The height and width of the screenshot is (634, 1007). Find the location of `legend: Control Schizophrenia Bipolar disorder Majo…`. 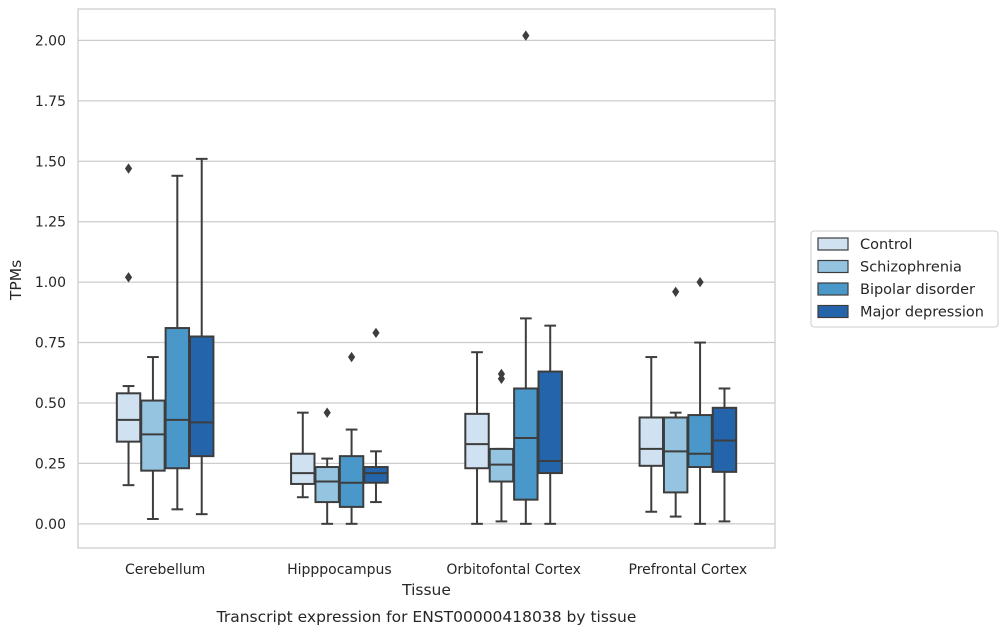

legend: Control Schizophrenia Bipolar disorder Majo… is located at coordinates (904, 279).